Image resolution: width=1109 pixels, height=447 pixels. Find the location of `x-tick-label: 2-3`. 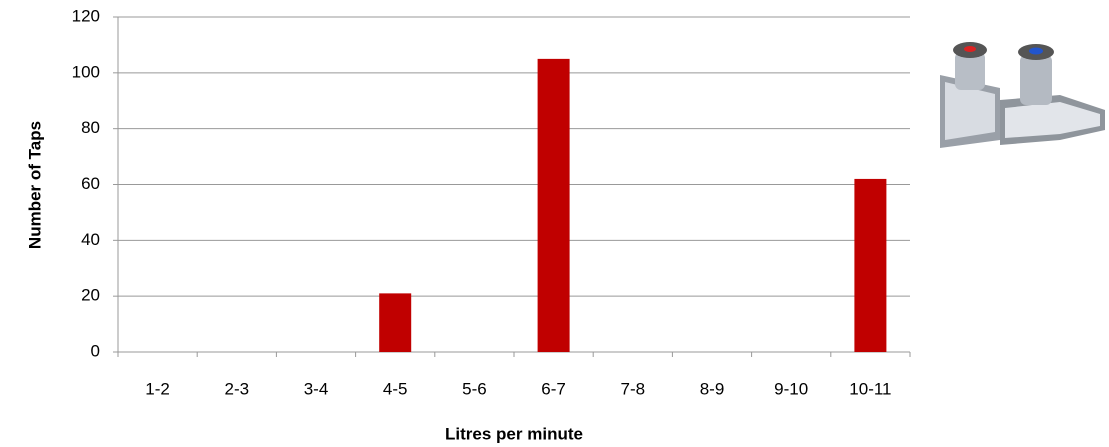

x-tick-label: 2-3 is located at coordinates (237, 388).